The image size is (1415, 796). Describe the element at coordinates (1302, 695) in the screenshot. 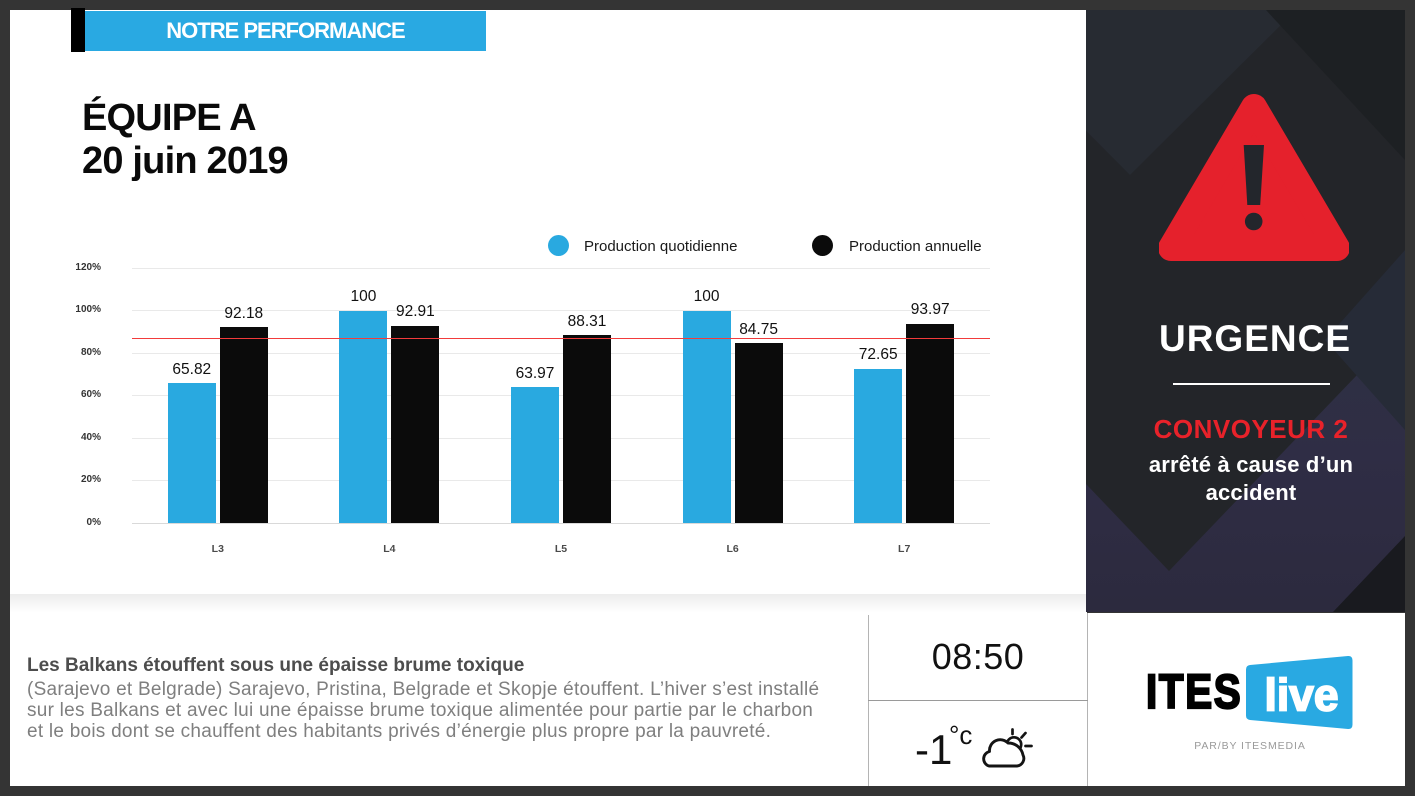

I see `svg-text: live` at that location.